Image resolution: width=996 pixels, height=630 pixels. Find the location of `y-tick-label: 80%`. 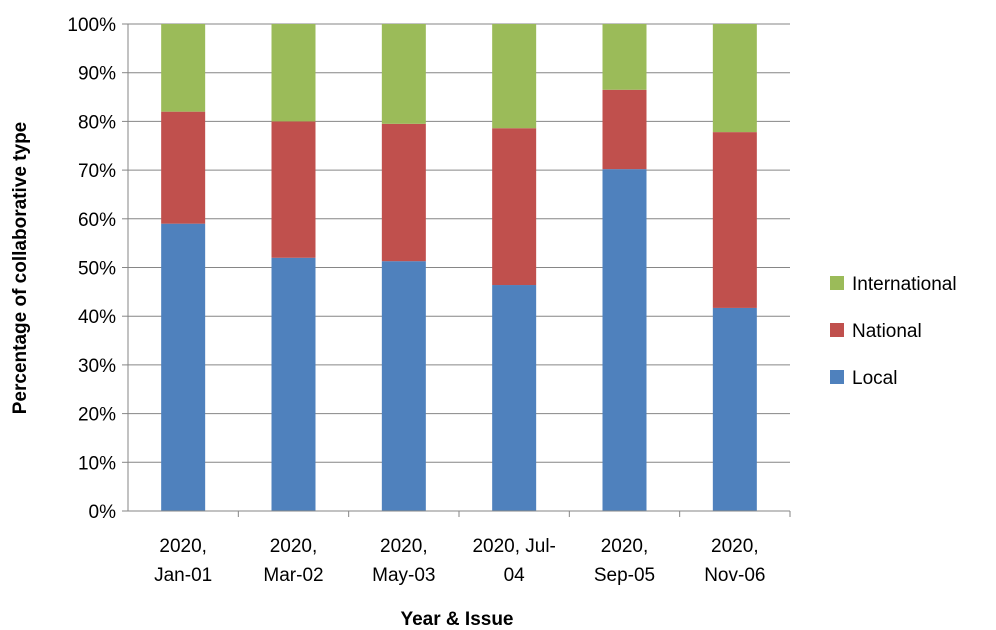

y-tick-label: 80% is located at coordinates (97, 122).